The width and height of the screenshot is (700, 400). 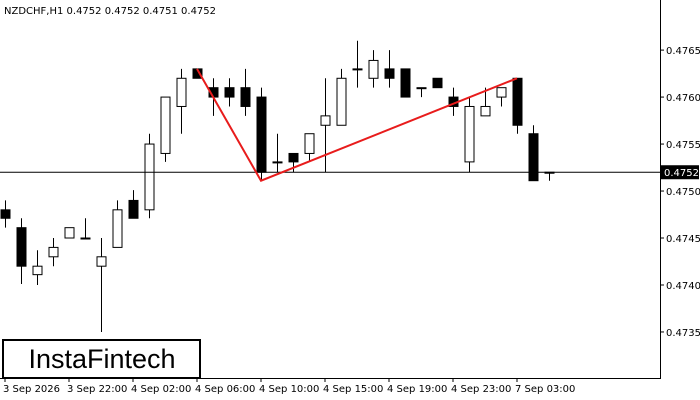 What do you see at coordinates (683, 192) in the screenshot?
I see `y-tick-label: 0.4750` at bounding box center [683, 192].